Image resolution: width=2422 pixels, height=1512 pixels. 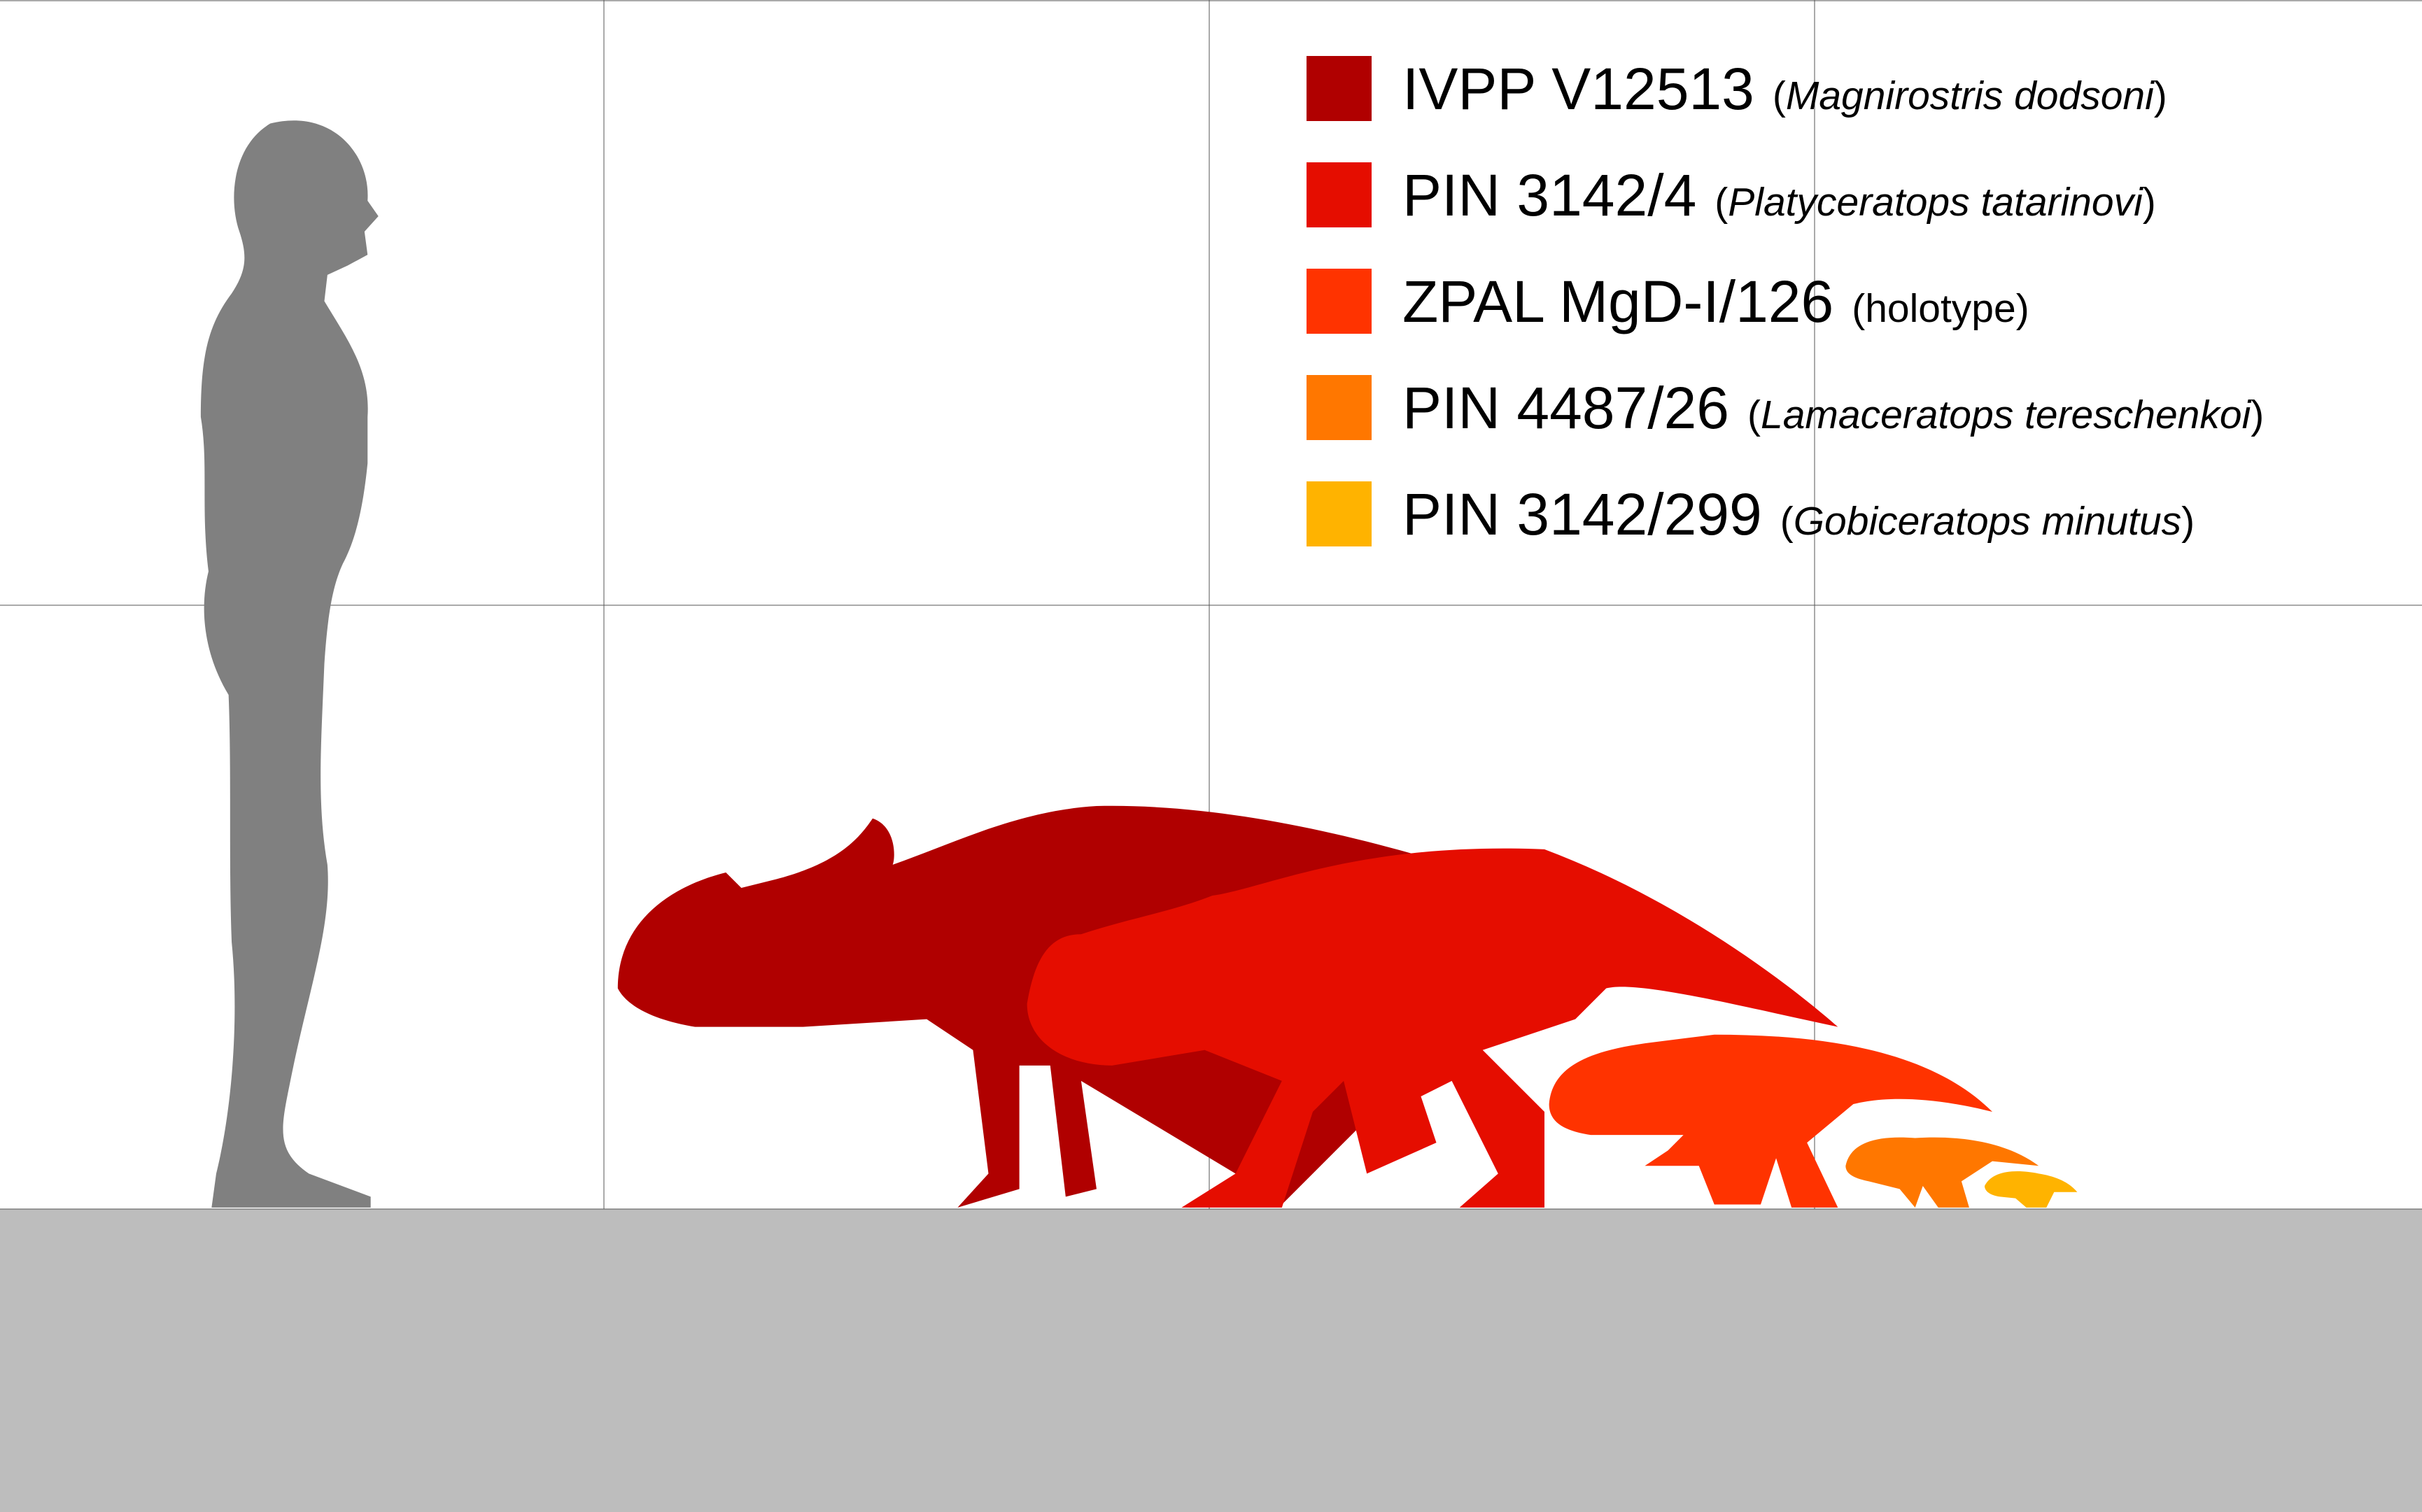 I want to click on legend-item: IVPP V12513 (Magnirostris dodsoni), so click(x=1737, y=89).